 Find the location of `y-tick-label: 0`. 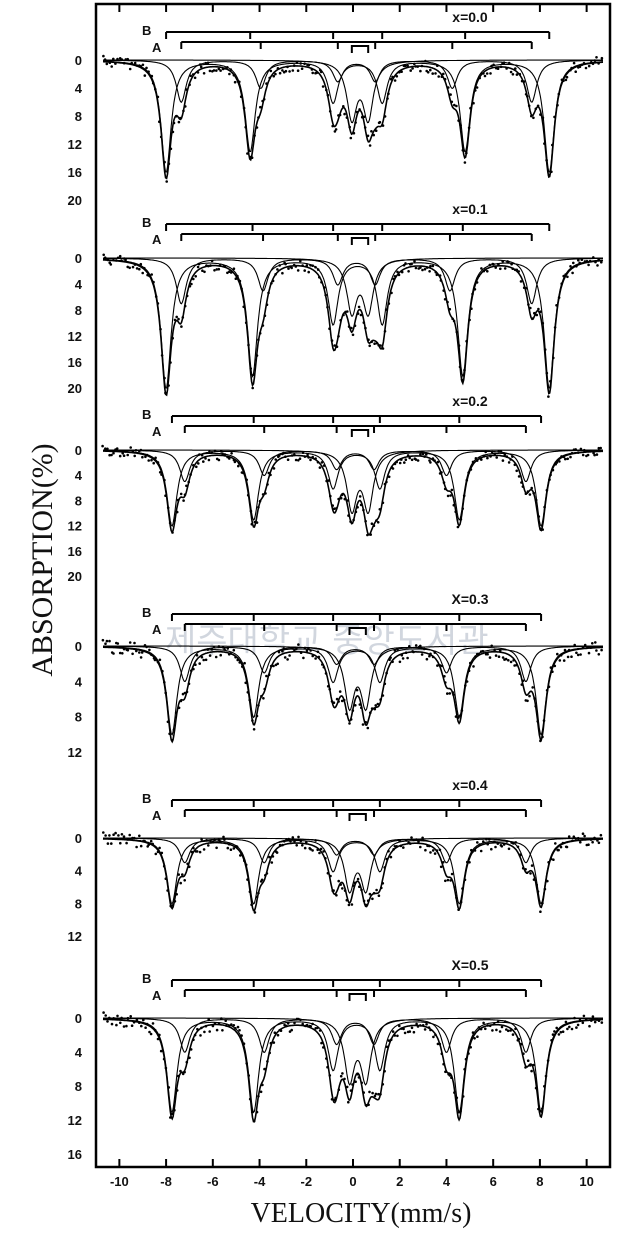

y-tick-label: 0 is located at coordinates (78, 60).